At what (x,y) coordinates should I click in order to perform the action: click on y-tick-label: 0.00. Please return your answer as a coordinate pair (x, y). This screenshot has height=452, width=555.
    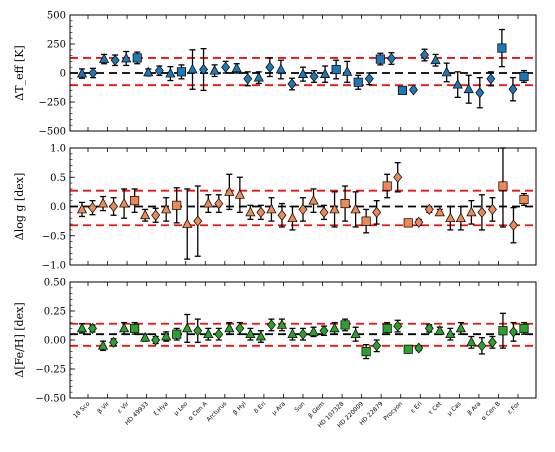
    Looking at the image, I should click on (55, 341).